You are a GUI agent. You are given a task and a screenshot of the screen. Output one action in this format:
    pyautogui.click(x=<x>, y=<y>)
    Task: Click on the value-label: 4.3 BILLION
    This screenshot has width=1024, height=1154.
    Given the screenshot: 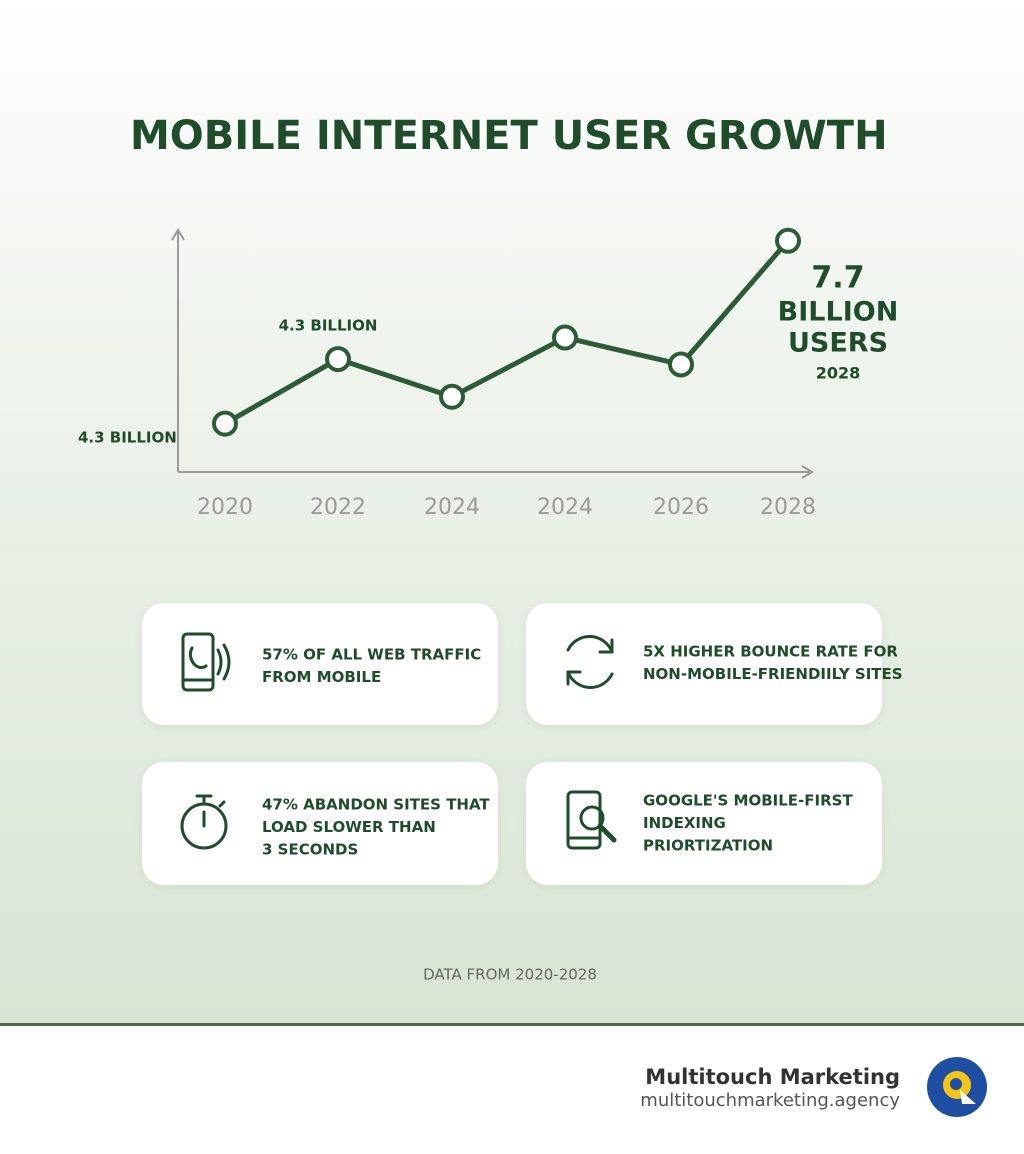 What is the action you would take?
    pyautogui.click(x=127, y=438)
    